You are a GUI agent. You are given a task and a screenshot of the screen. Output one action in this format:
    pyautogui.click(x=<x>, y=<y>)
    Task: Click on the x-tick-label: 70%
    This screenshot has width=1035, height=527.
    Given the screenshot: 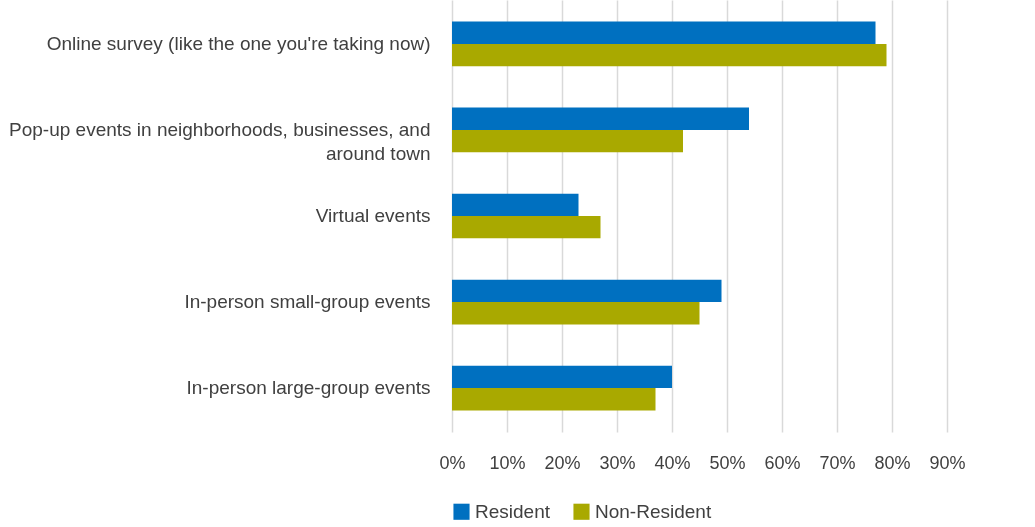 What is the action you would take?
    pyautogui.click(x=837, y=462)
    